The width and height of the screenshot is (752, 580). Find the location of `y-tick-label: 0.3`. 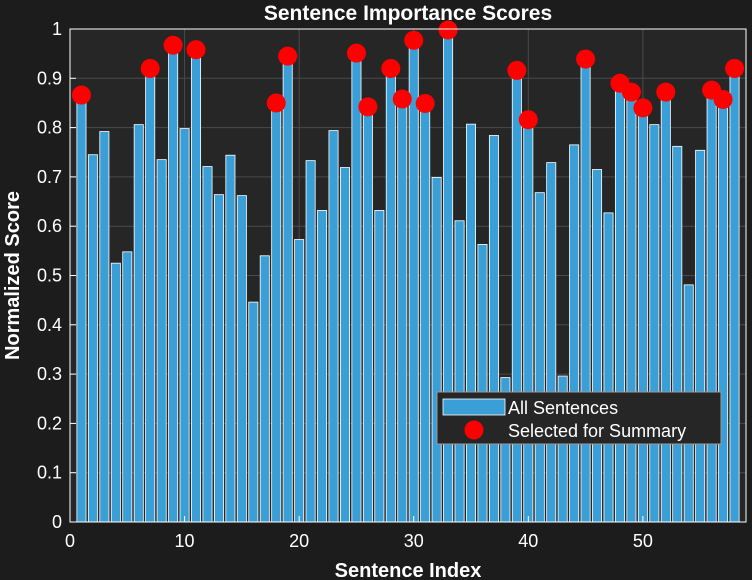

y-tick-label: 0.3 is located at coordinates (49, 374).